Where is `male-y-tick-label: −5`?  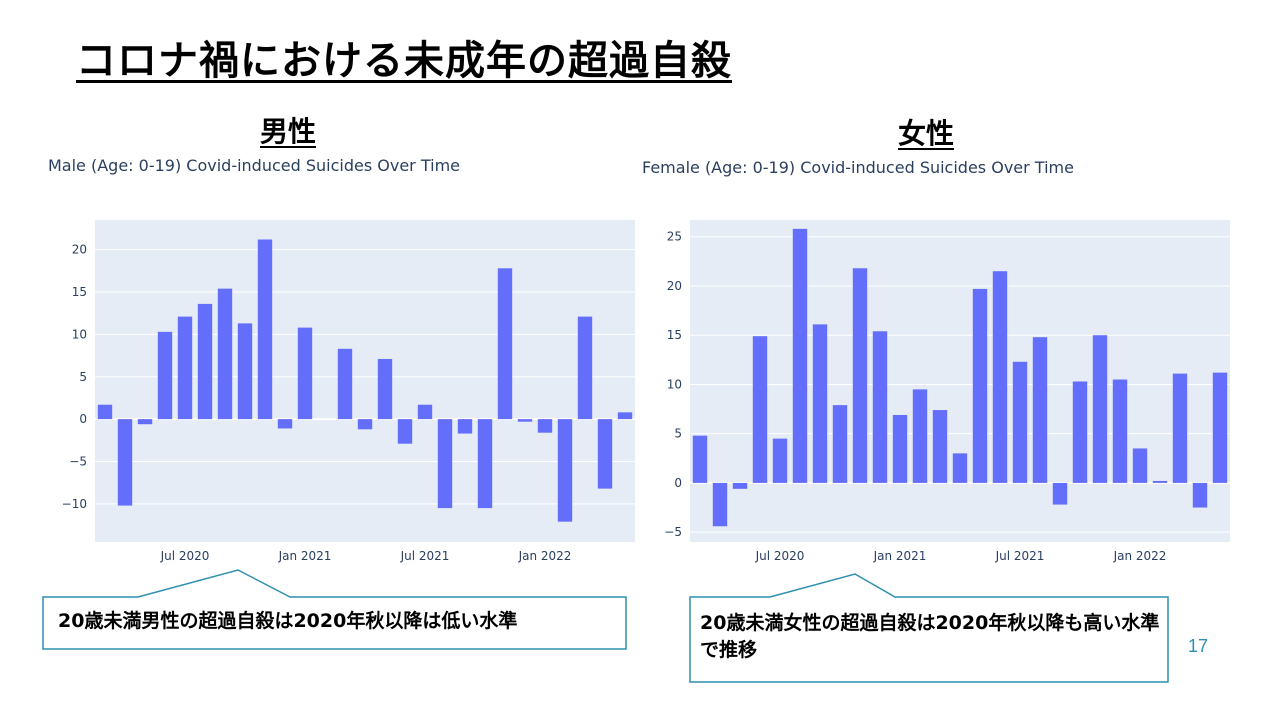 male-y-tick-label: −5 is located at coordinates (78, 462).